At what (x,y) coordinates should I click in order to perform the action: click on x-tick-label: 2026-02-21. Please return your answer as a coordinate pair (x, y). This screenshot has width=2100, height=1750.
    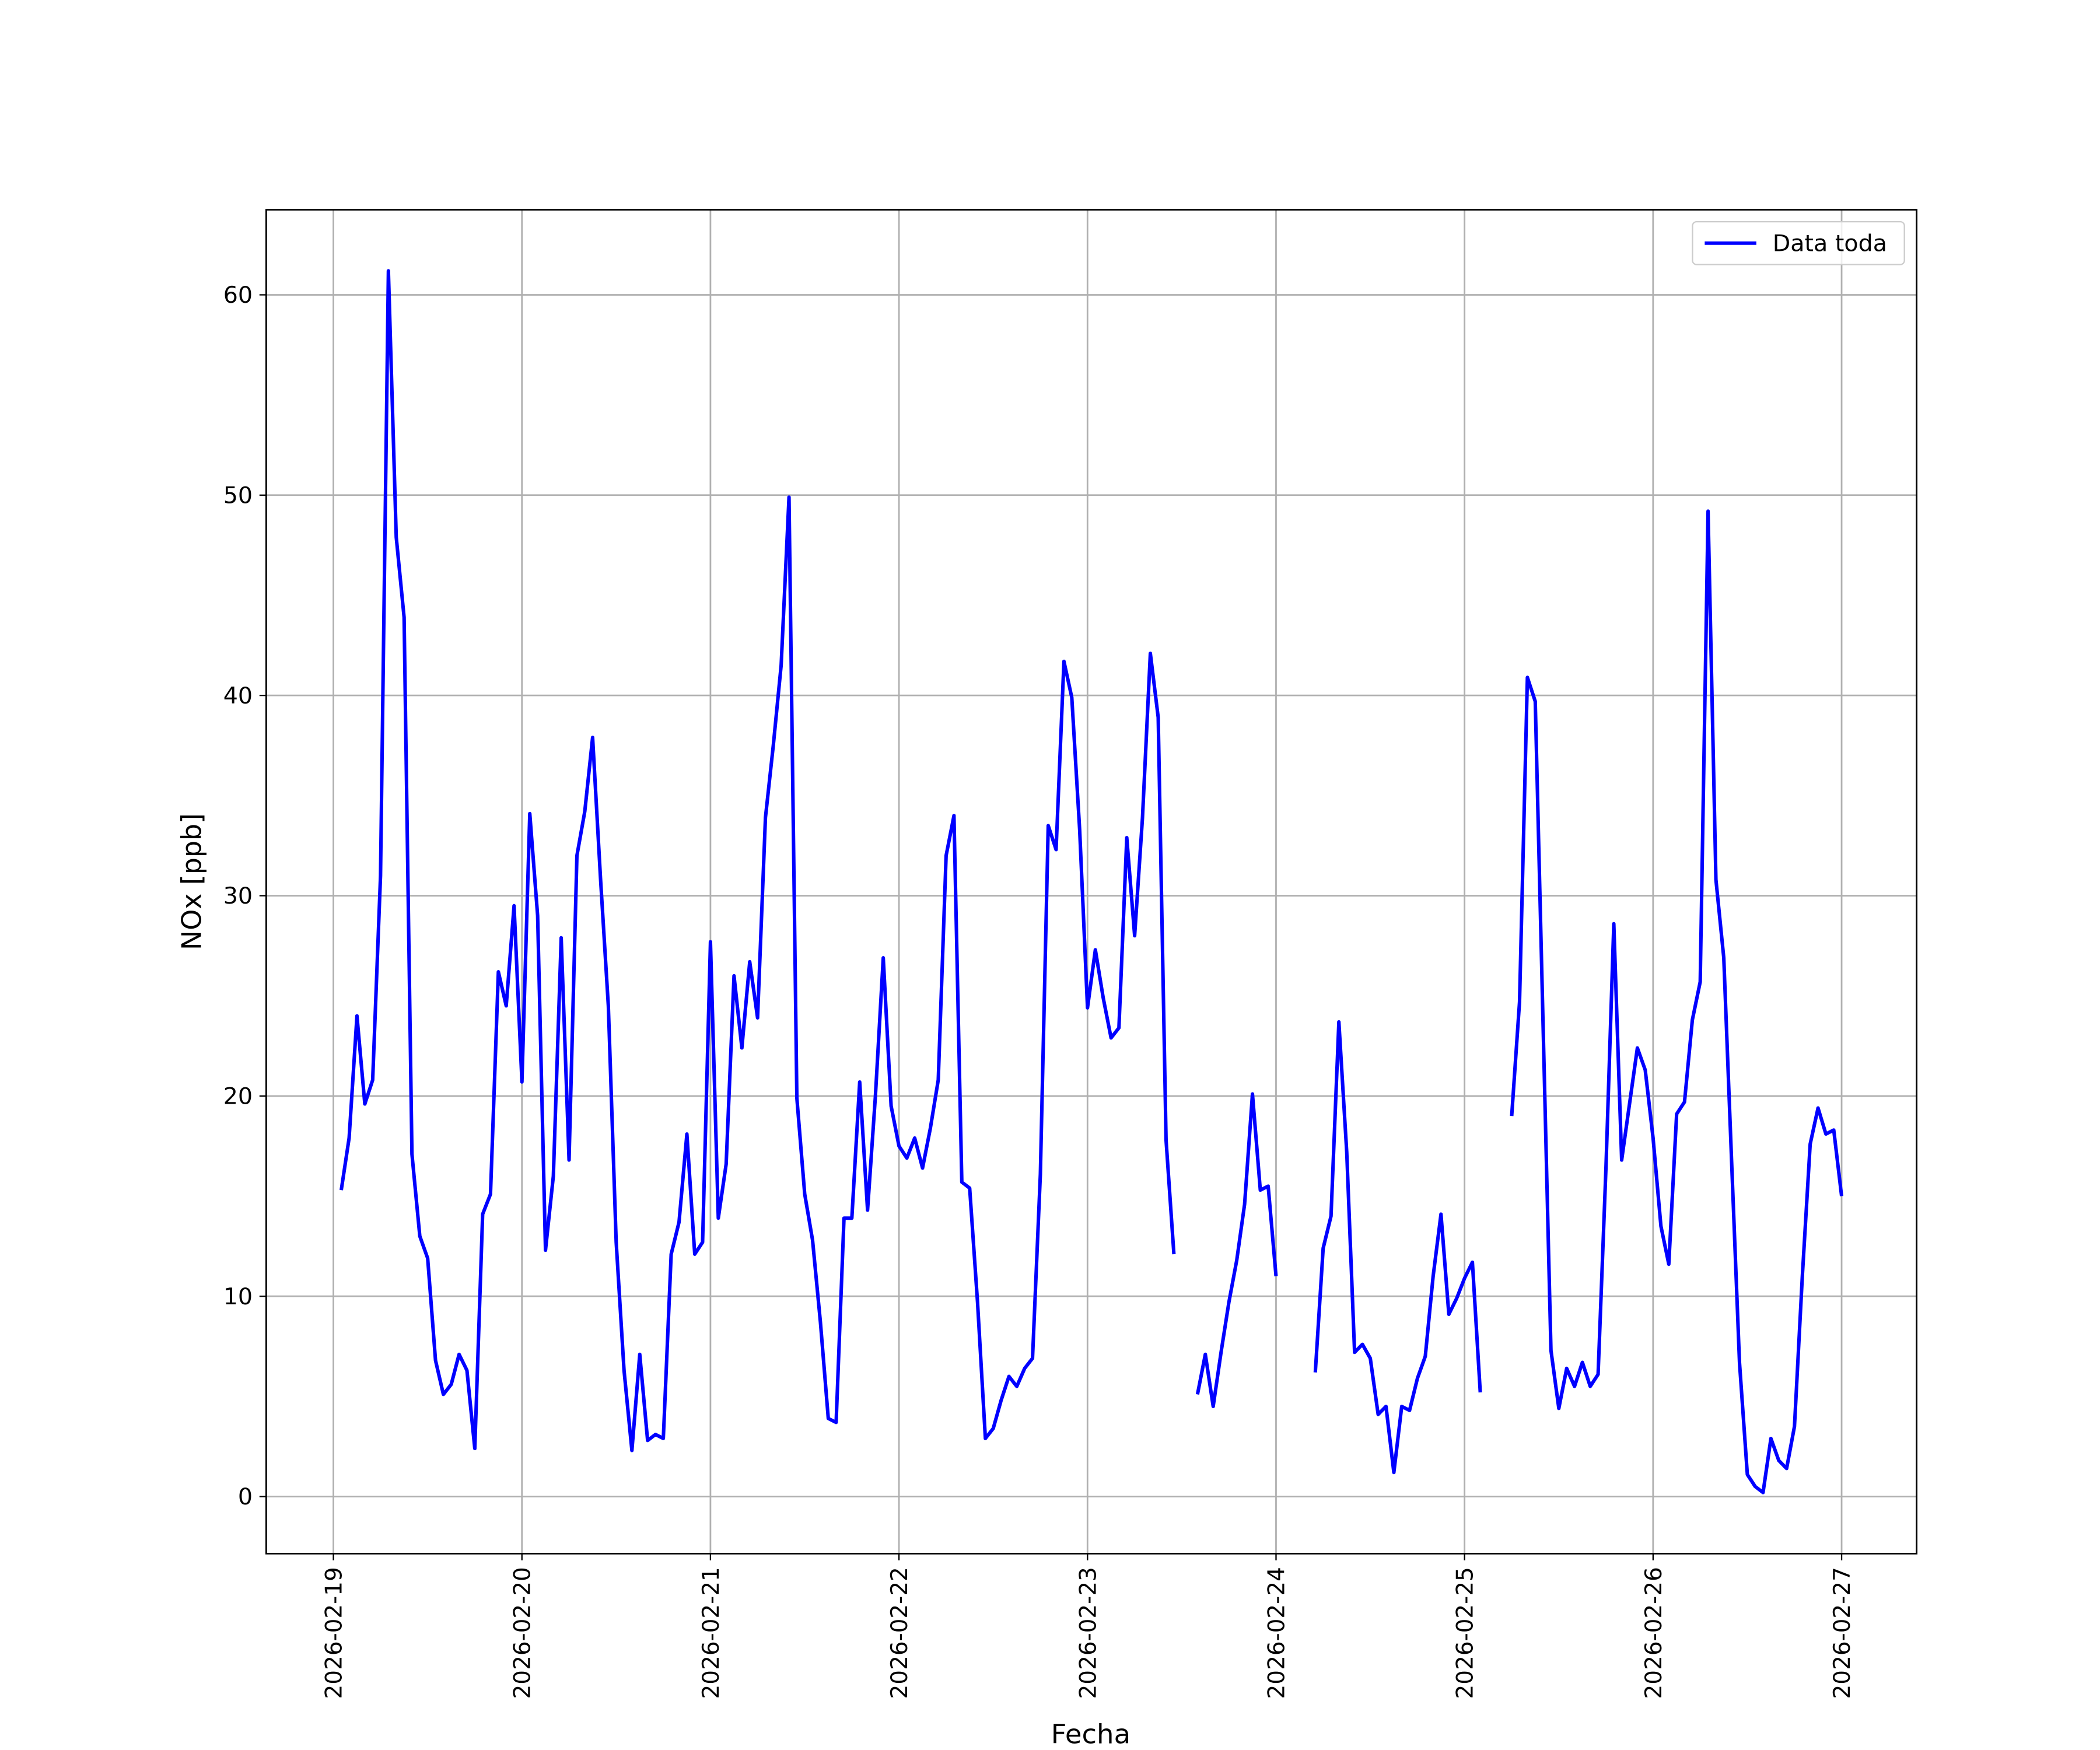
    Looking at the image, I should click on (711, 1633).